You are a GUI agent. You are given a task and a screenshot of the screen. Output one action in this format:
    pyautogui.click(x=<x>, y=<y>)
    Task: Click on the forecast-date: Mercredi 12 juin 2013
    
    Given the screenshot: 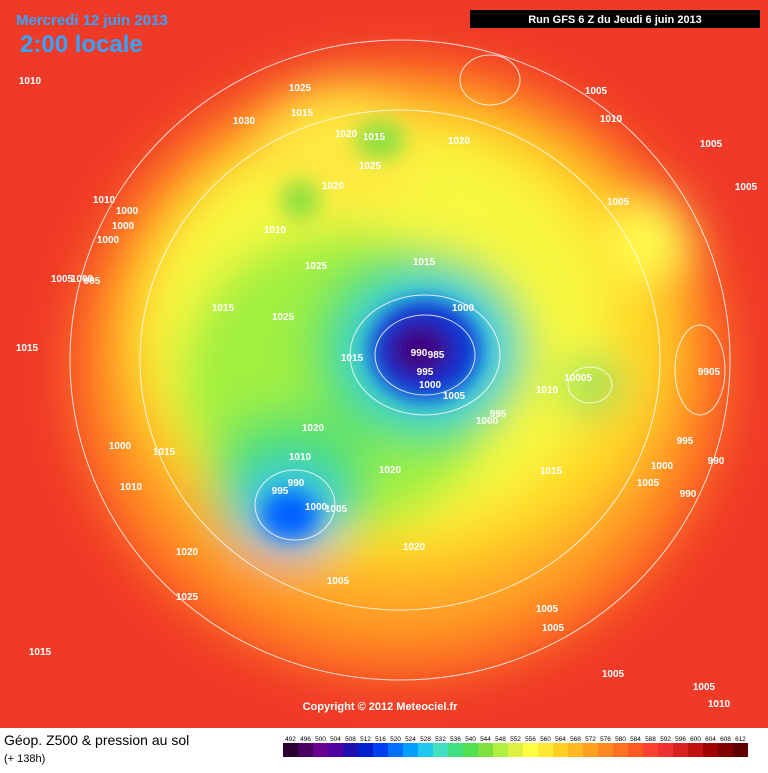 What is the action you would take?
    pyautogui.click(x=92, y=20)
    